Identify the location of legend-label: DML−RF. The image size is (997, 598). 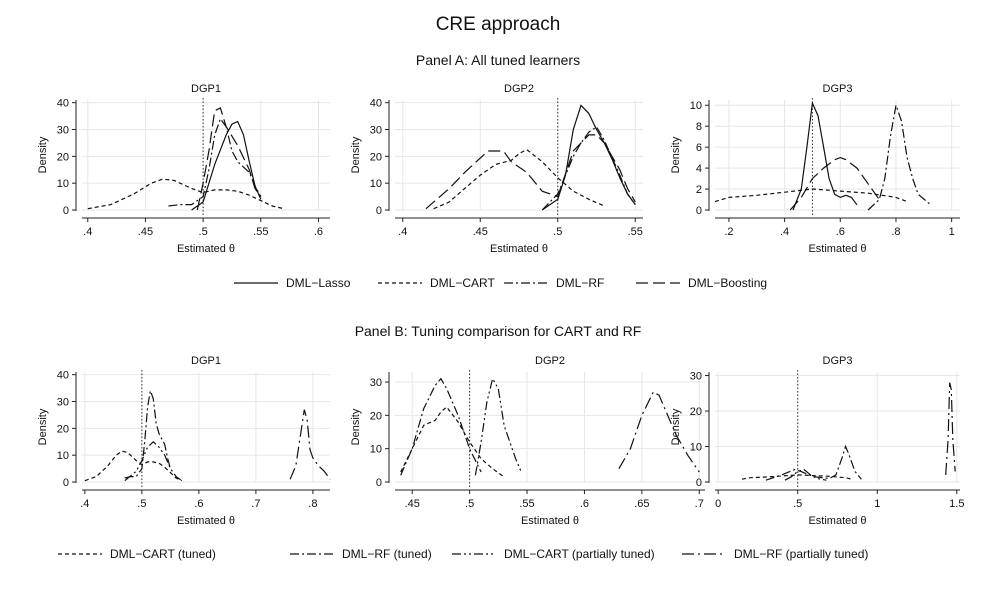
(580, 283).